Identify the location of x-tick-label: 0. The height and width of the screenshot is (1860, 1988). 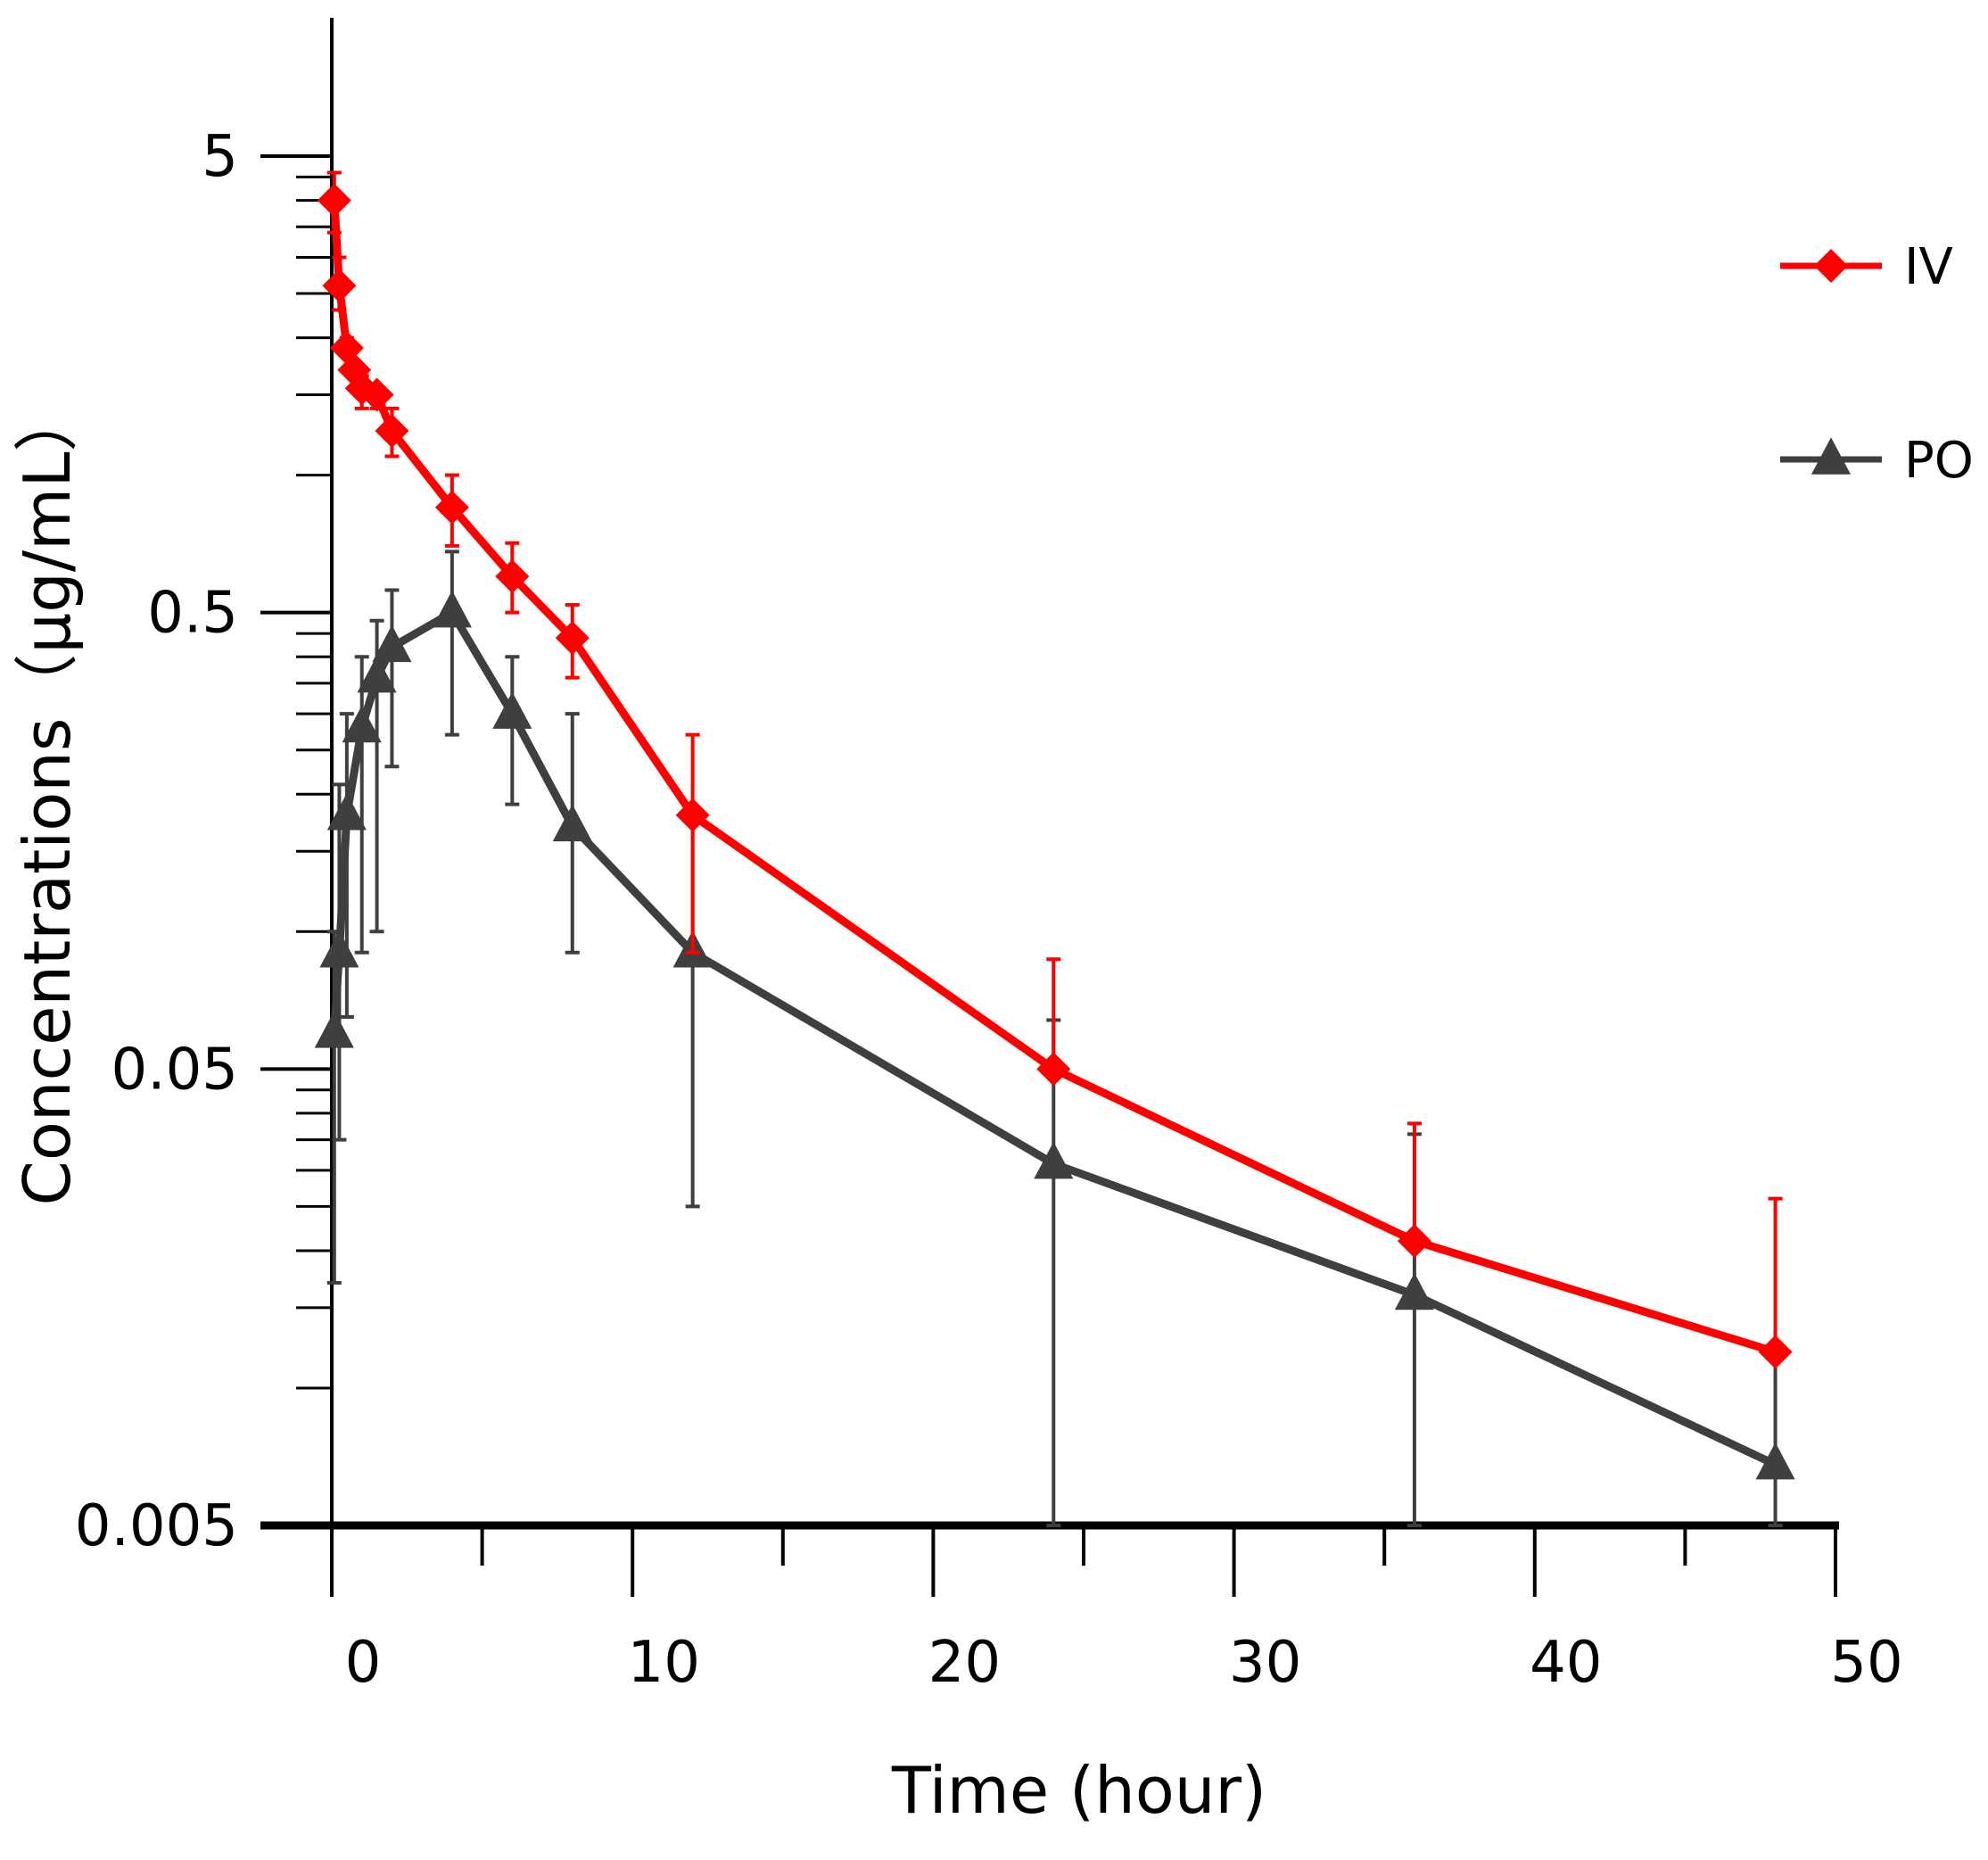
(363, 1663).